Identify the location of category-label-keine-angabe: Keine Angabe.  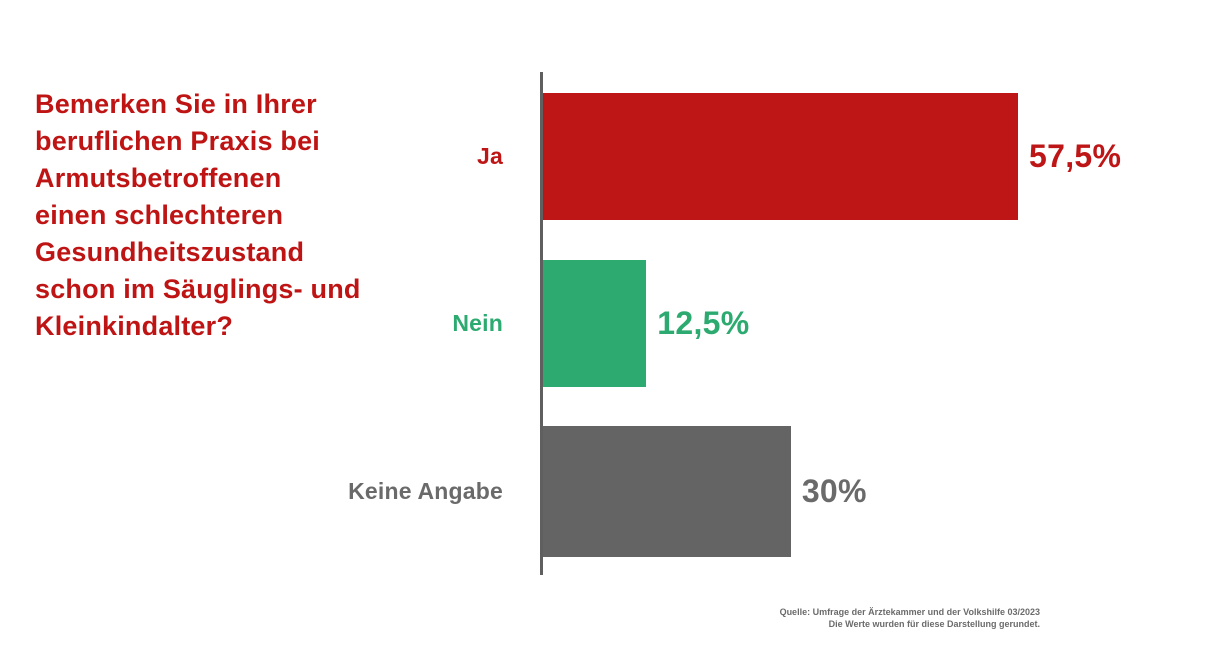
(425, 491).